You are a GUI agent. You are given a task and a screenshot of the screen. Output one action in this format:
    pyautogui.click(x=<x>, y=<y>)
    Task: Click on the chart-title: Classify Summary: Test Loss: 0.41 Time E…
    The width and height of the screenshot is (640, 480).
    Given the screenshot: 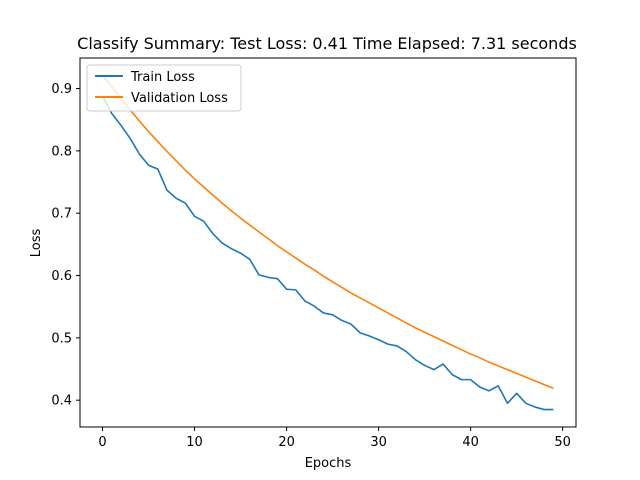 What is the action you would take?
    pyautogui.click(x=327, y=43)
    